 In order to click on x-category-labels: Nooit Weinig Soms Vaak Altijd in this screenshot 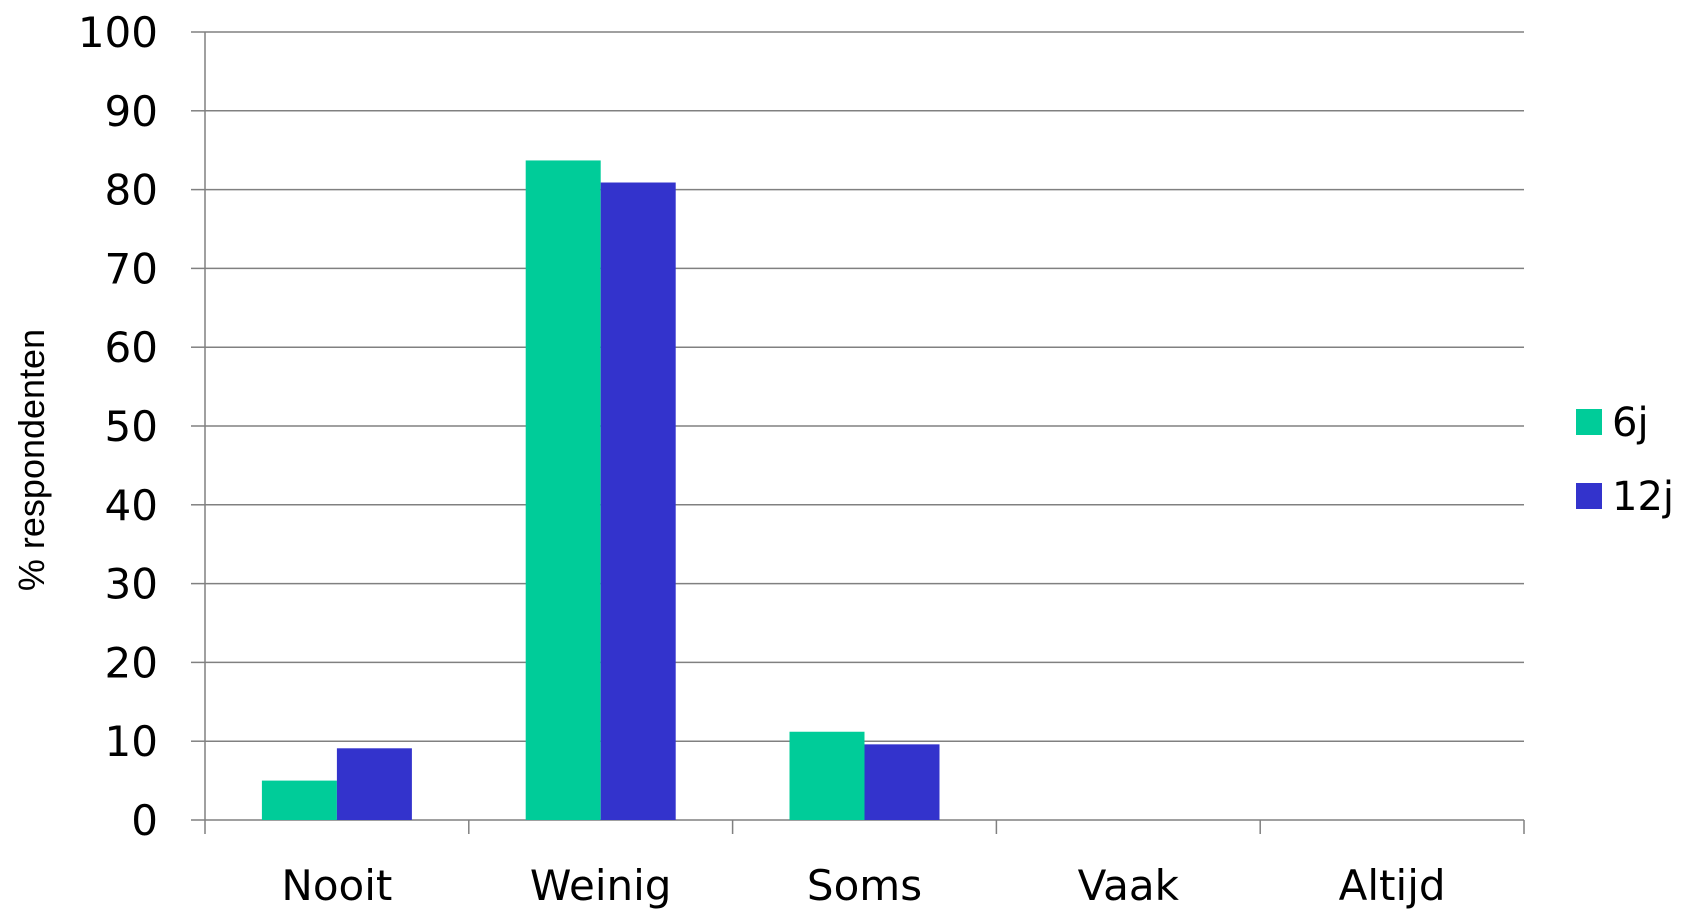, I will do `click(863, 885)`.